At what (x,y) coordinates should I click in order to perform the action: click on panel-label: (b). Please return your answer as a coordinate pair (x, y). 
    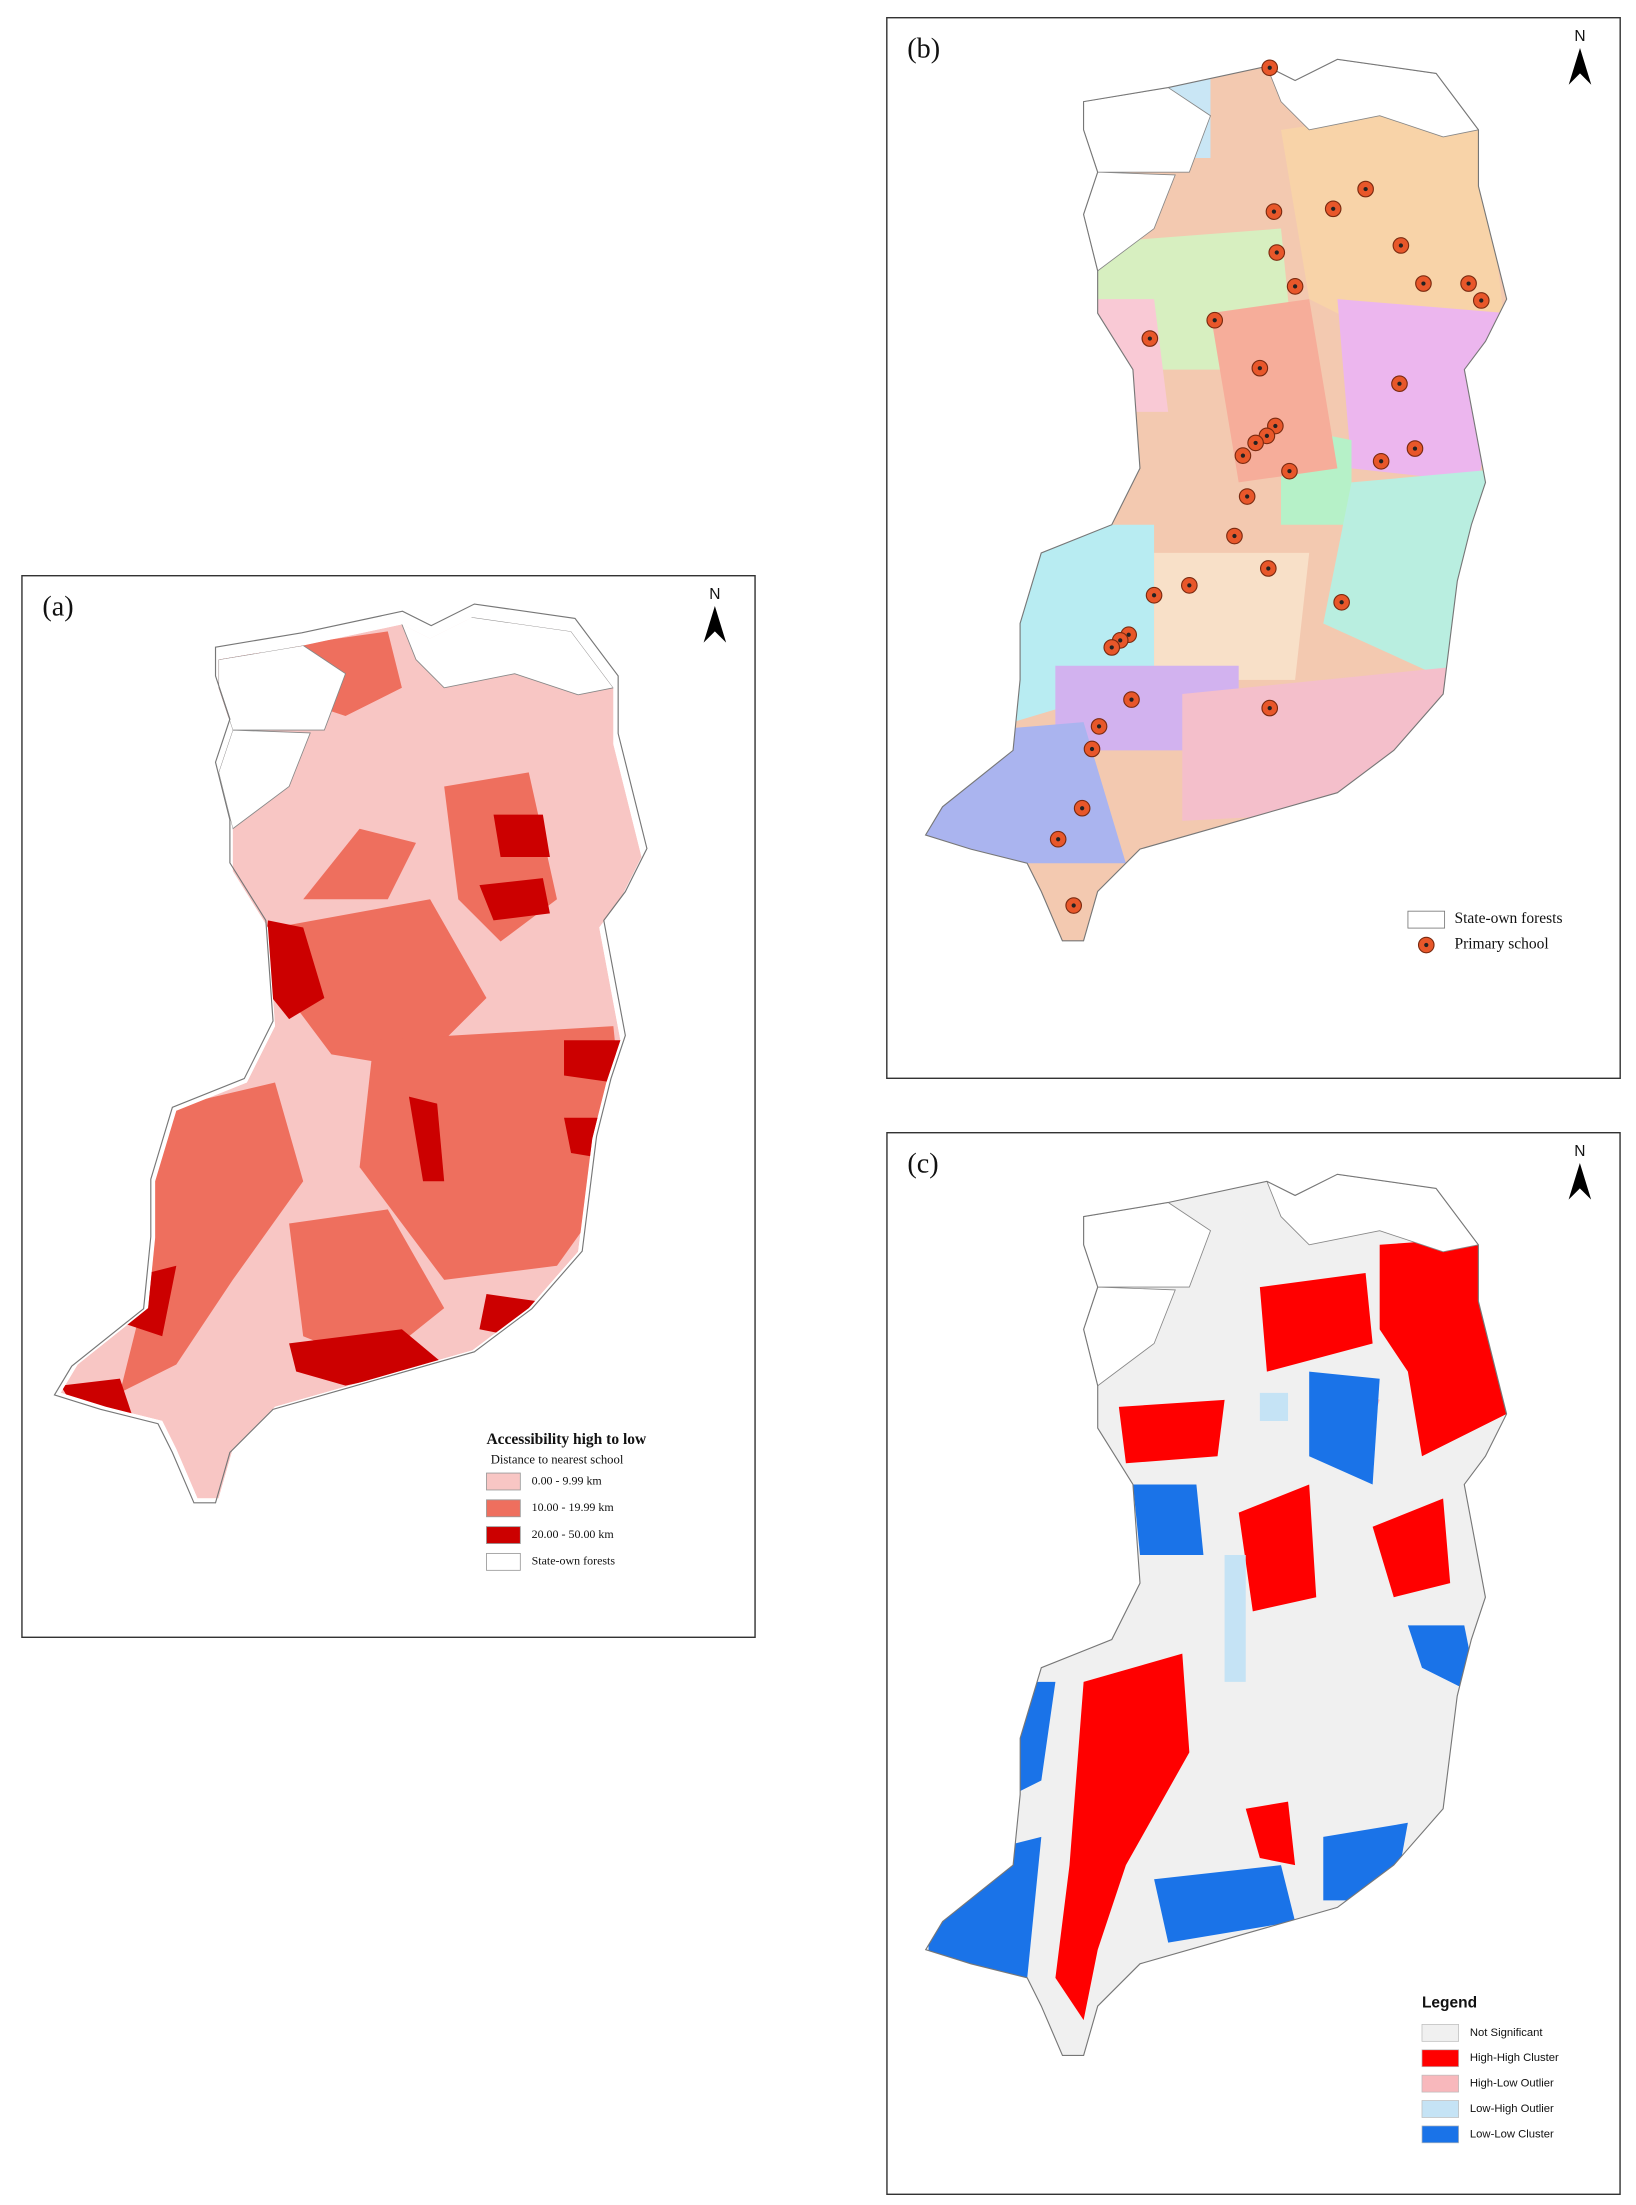
    Looking at the image, I should click on (923, 48).